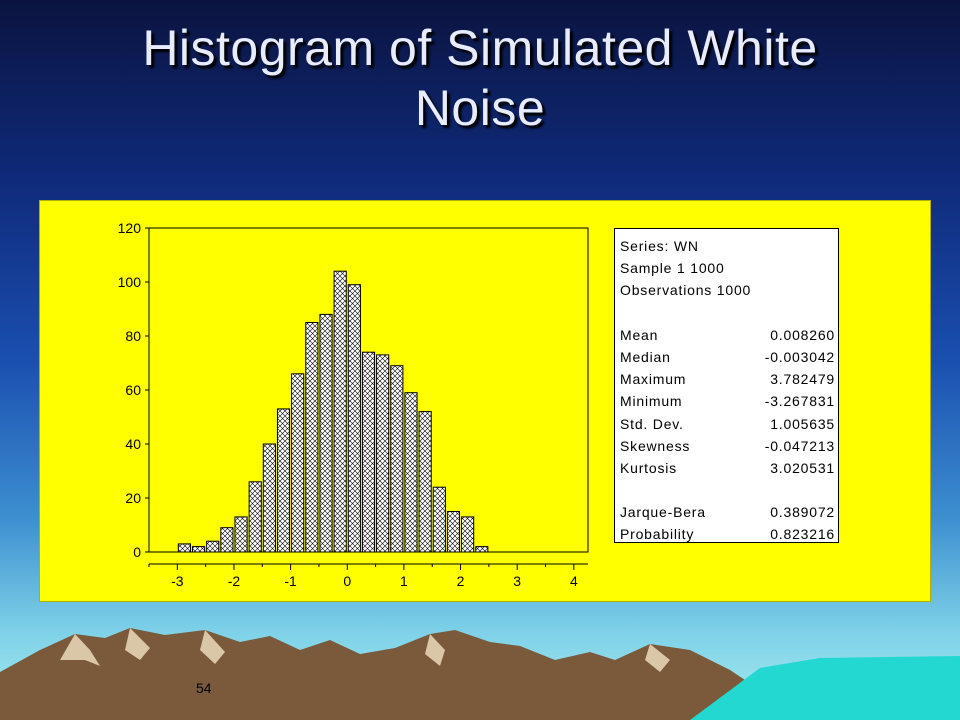 Image resolution: width=960 pixels, height=720 pixels. I want to click on stats-value: 0.389072, so click(802, 512).